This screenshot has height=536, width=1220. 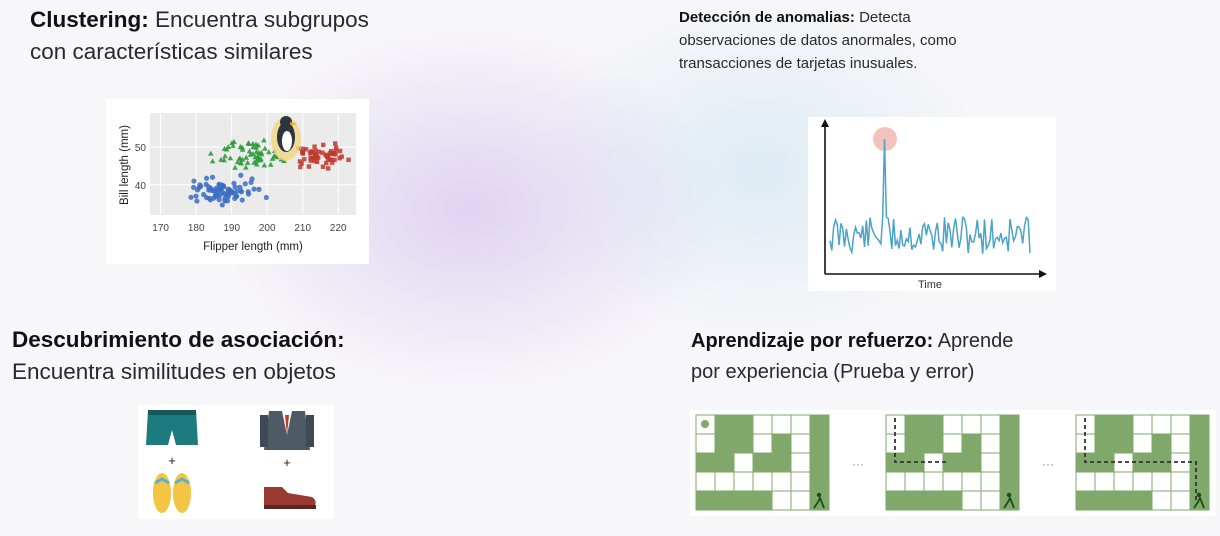 I want to click on x-tick-label: 200, so click(x=267, y=228).